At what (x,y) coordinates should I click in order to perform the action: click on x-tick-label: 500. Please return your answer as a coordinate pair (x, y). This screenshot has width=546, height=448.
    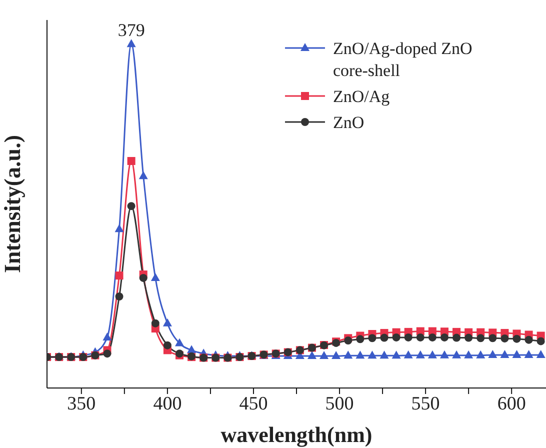
    Looking at the image, I should click on (339, 403).